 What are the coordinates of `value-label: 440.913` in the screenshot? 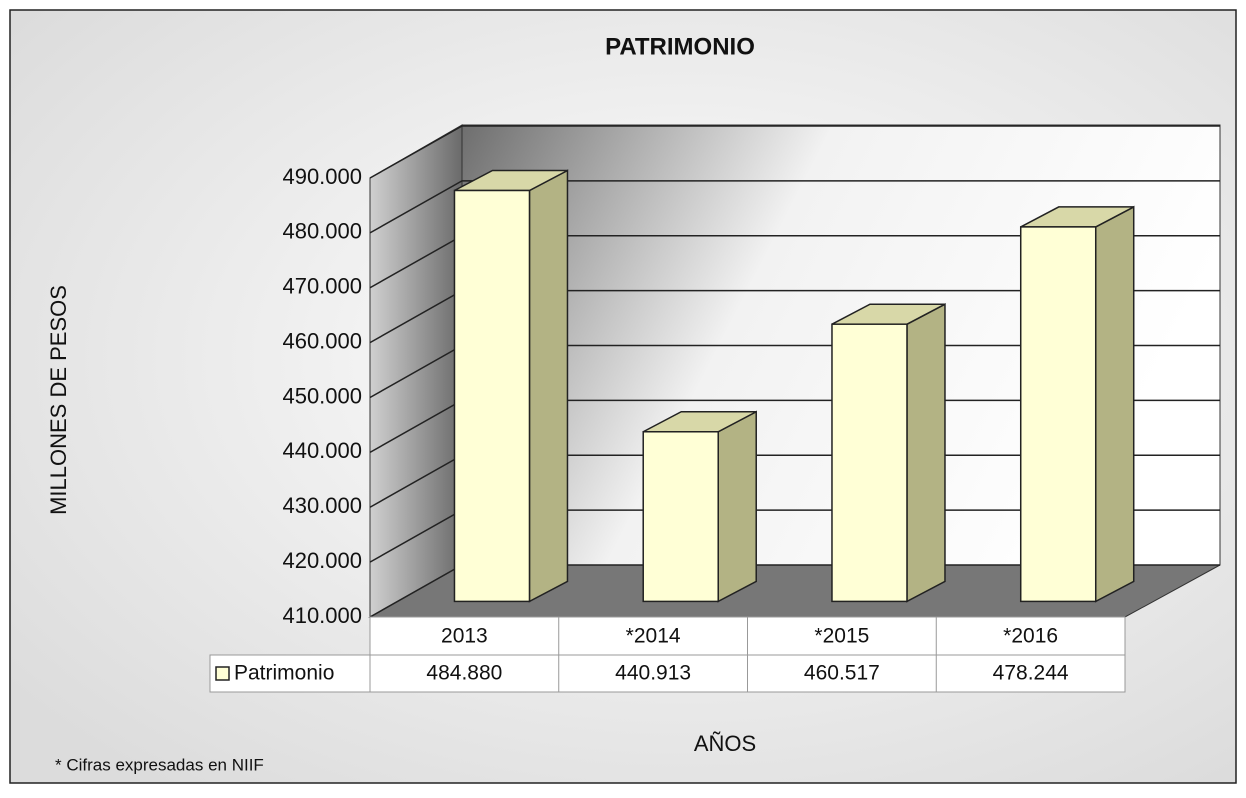 It's located at (653, 673).